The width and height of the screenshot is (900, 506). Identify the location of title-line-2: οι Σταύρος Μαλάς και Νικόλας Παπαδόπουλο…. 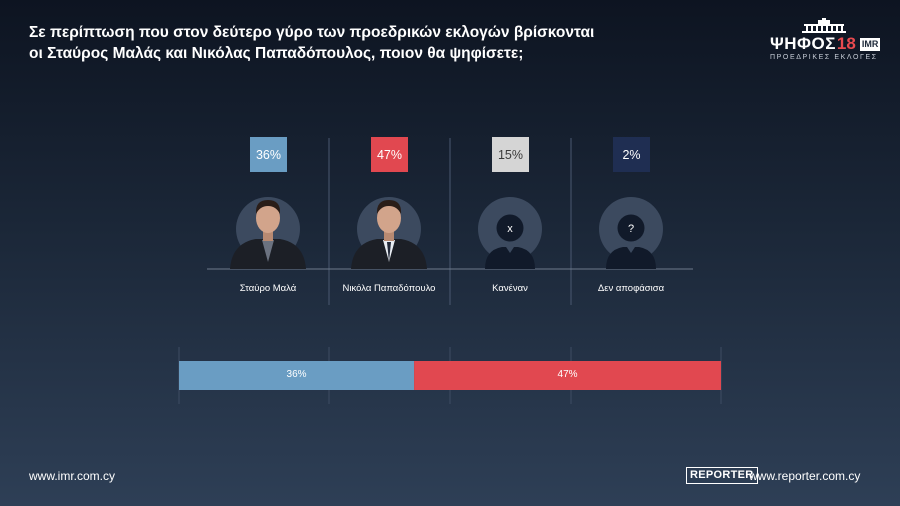
(276, 53).